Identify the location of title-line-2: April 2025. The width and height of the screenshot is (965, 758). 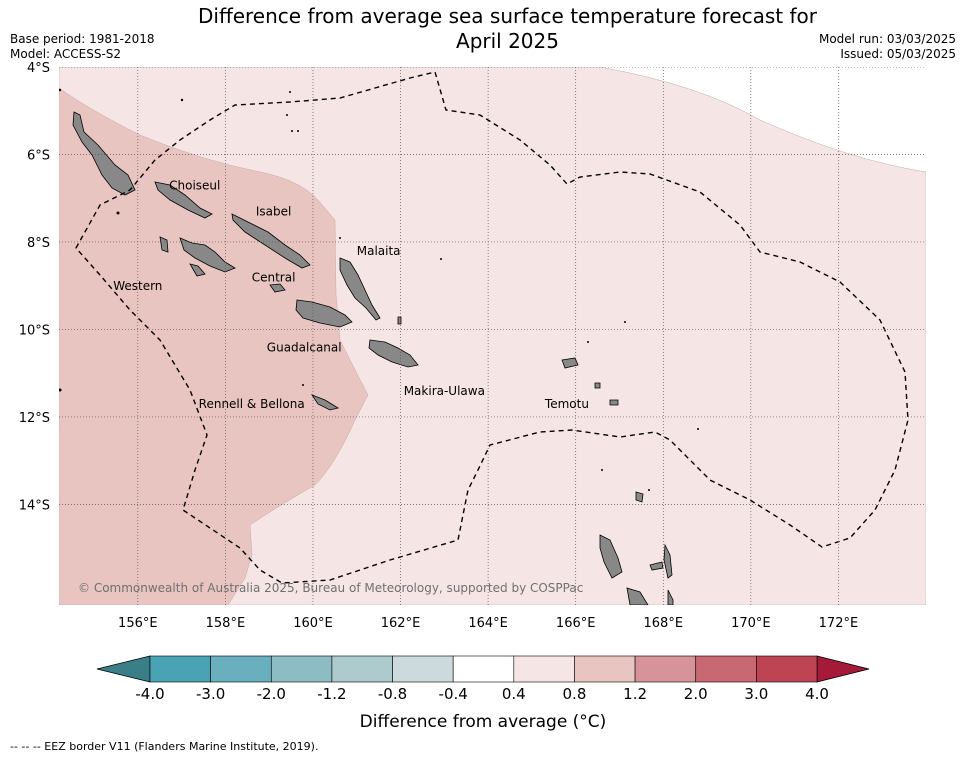
(507, 41).